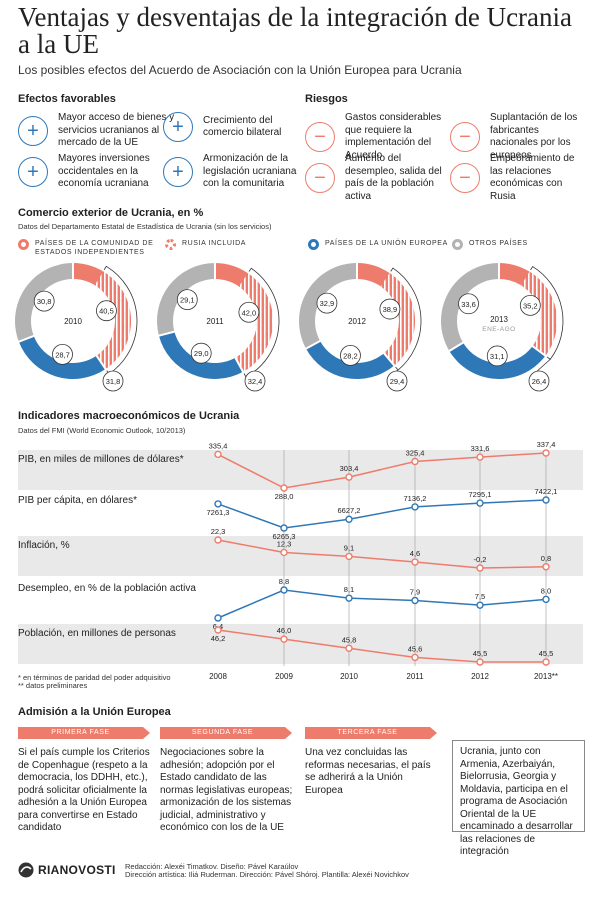 This screenshot has width=600, height=901. I want to click on eu-label: 29,0, so click(201, 353).